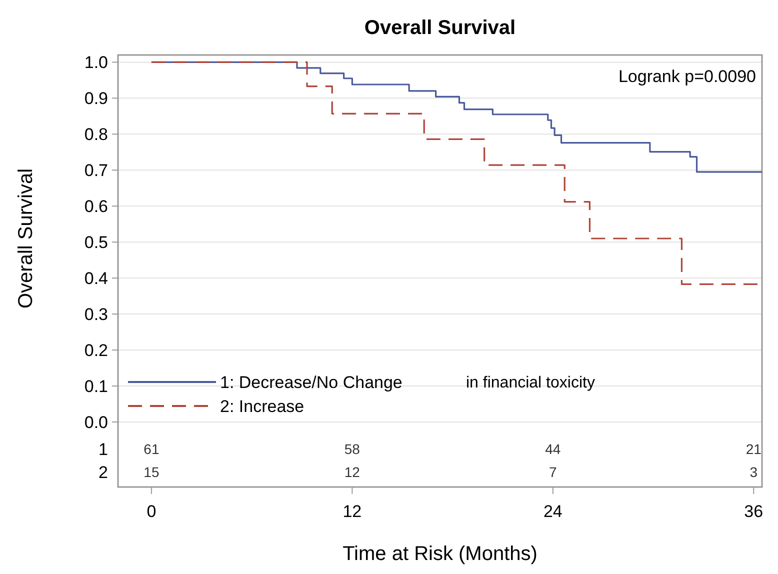 The height and width of the screenshot is (574, 778). Describe the element at coordinates (352, 472) in the screenshot. I see `text: 12` at that location.